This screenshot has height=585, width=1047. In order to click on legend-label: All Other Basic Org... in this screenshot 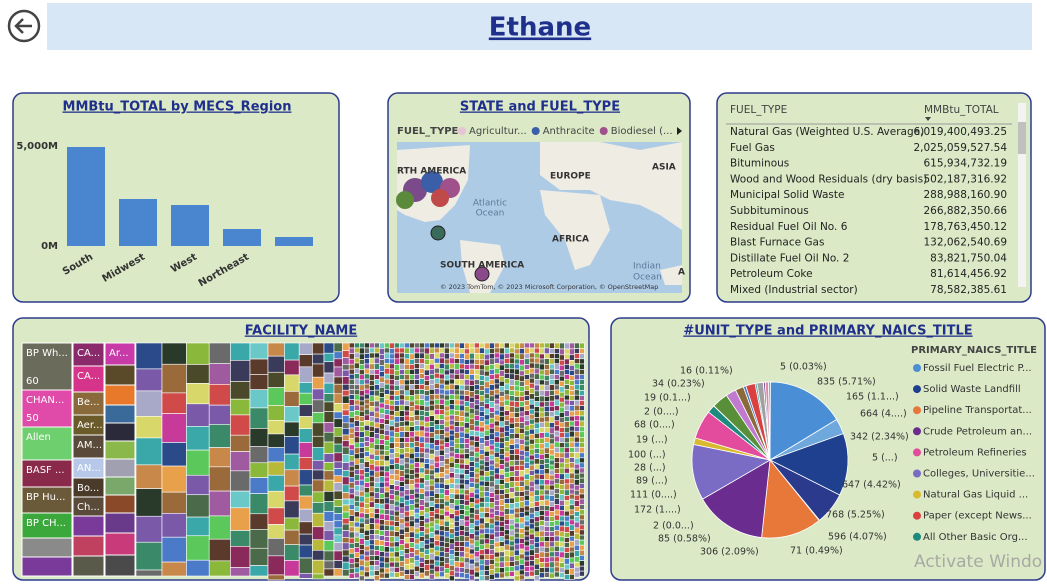, I will do `click(975, 537)`.